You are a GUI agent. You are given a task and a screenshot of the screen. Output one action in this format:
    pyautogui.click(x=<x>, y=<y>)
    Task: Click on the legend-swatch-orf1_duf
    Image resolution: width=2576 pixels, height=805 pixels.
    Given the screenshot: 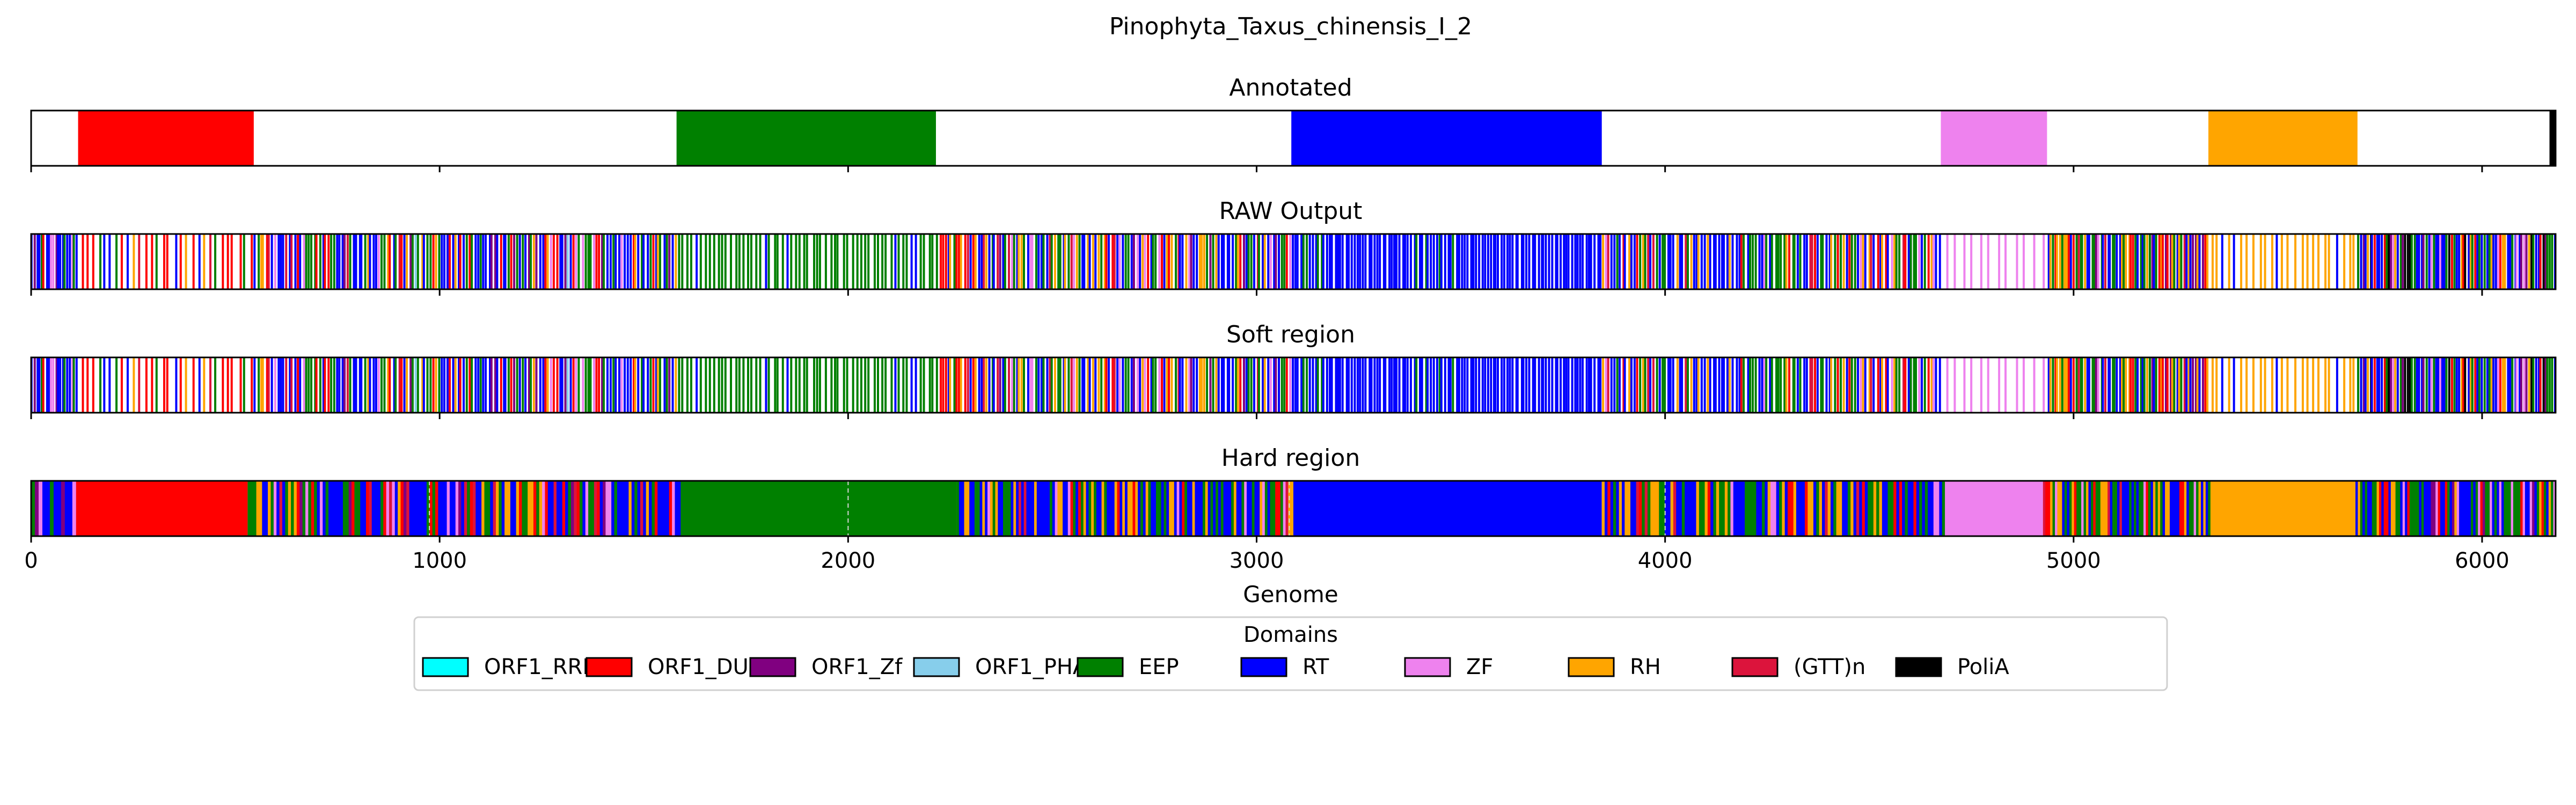 What is the action you would take?
    pyautogui.click(x=609, y=667)
    